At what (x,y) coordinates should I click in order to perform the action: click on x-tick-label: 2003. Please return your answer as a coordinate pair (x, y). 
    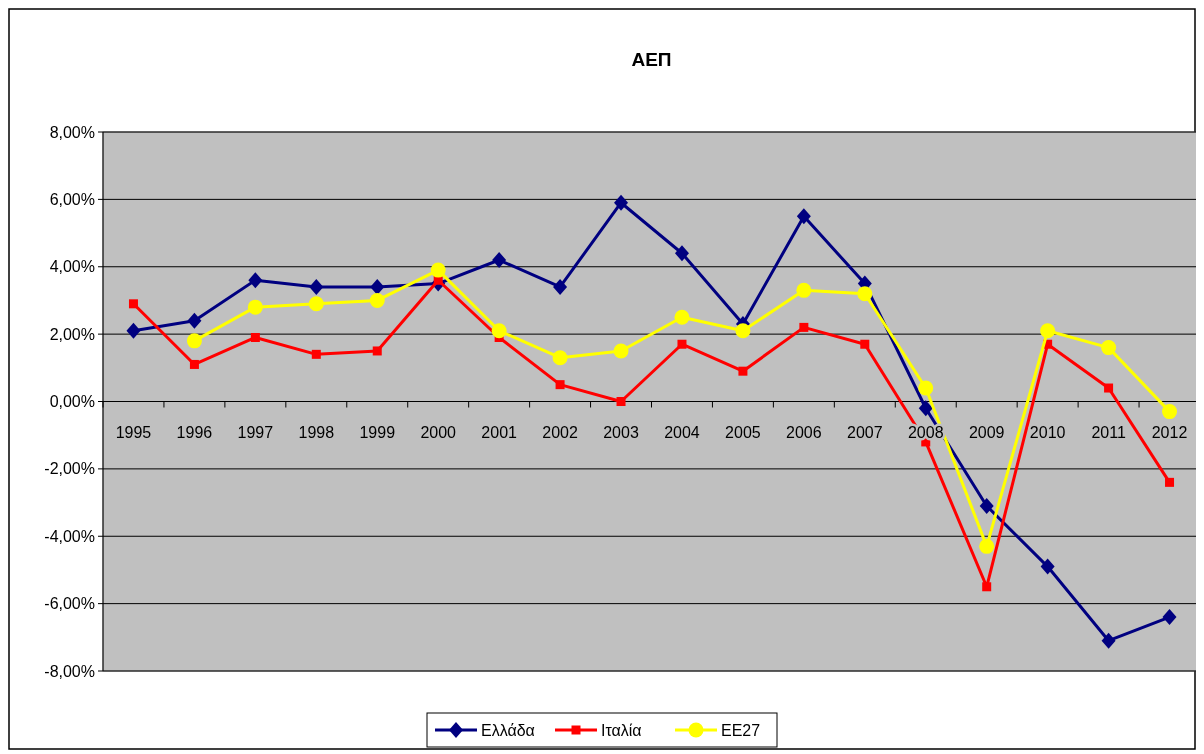
    Looking at the image, I should click on (621, 432).